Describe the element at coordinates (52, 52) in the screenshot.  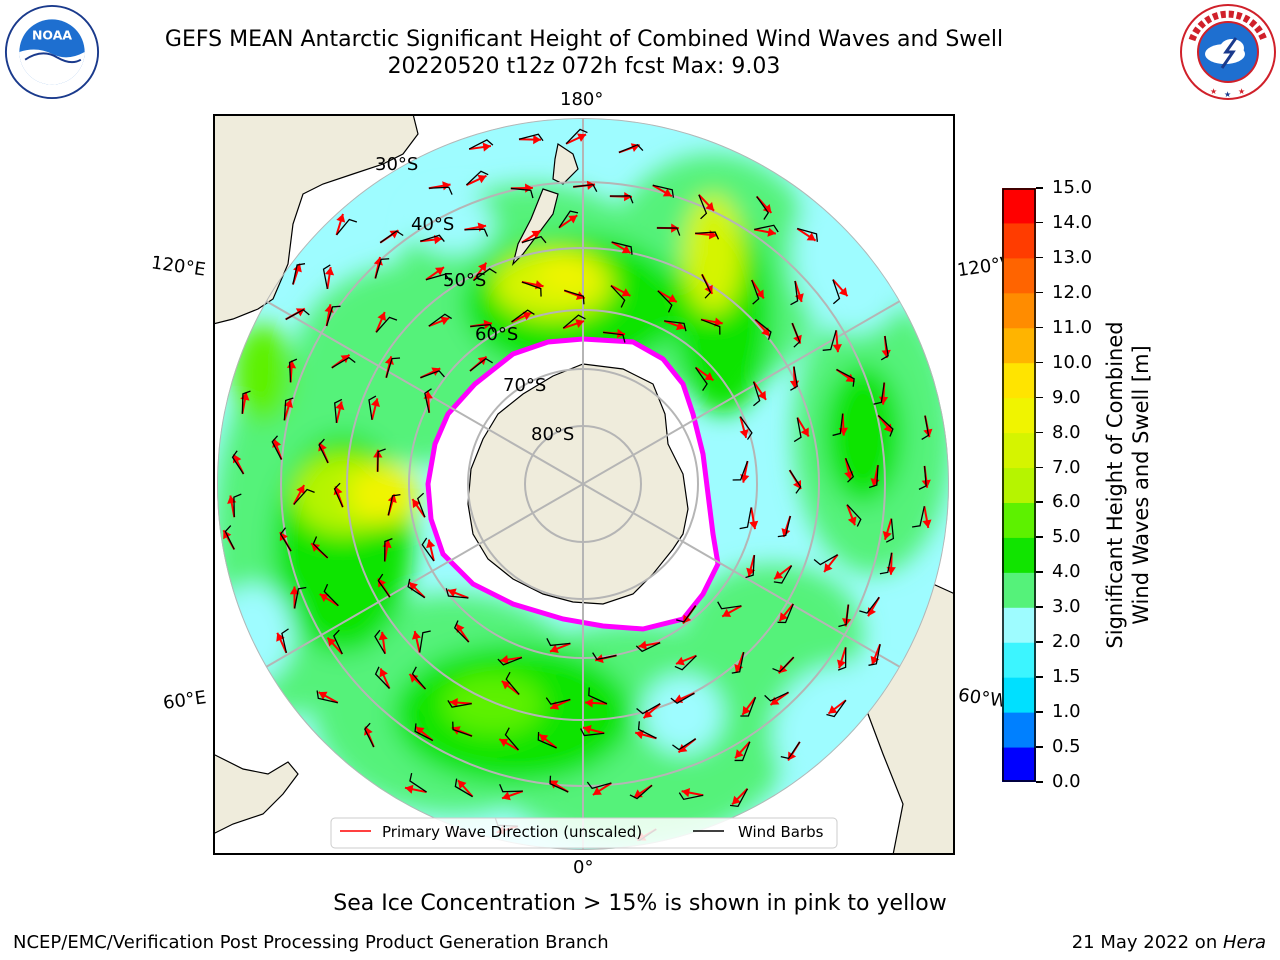
I see `noaa-logo-icon: NOAA` at that location.